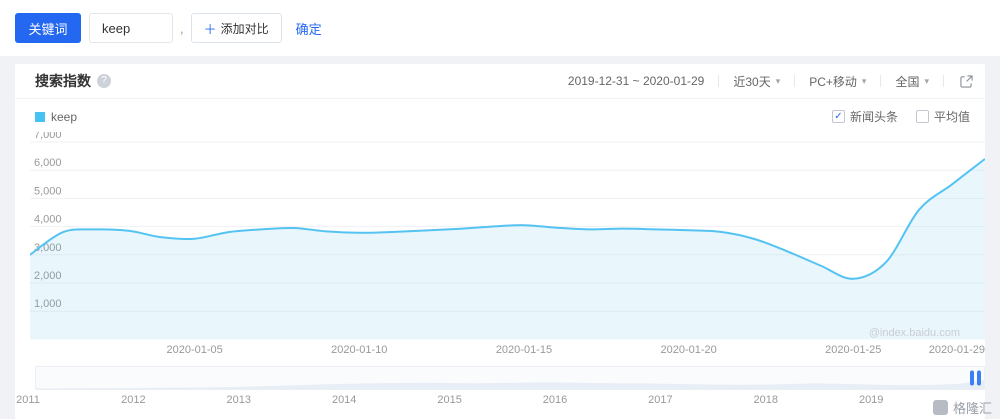 This screenshot has width=1000, height=419. What do you see at coordinates (972, 408) in the screenshot?
I see `gelonghui-label: 格隆汇` at bounding box center [972, 408].